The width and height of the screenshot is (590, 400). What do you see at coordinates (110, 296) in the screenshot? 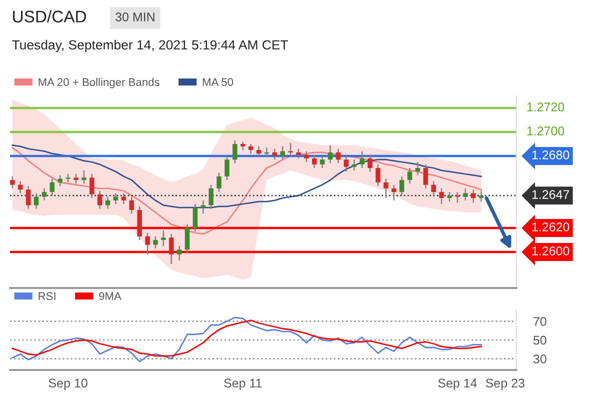
I see `legend-label: 9MA` at bounding box center [110, 296].